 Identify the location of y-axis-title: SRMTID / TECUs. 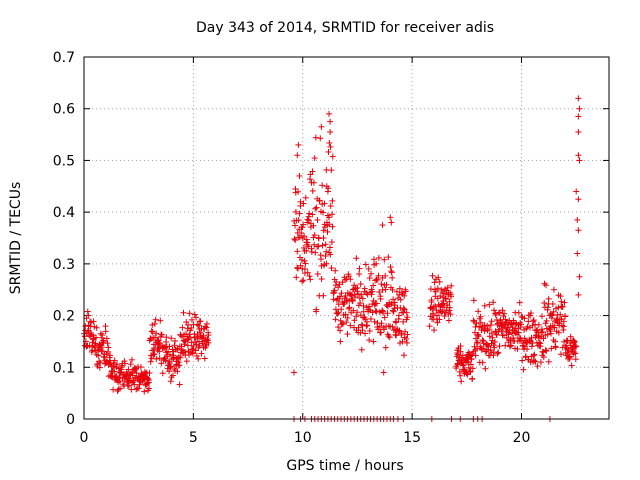
(16, 238).